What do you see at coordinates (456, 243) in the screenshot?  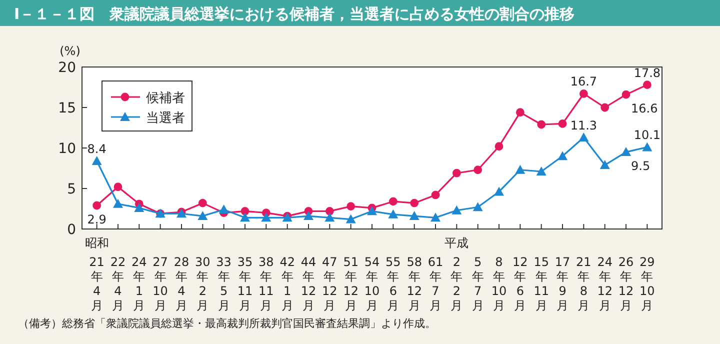 I see `text: 平成` at bounding box center [456, 243].